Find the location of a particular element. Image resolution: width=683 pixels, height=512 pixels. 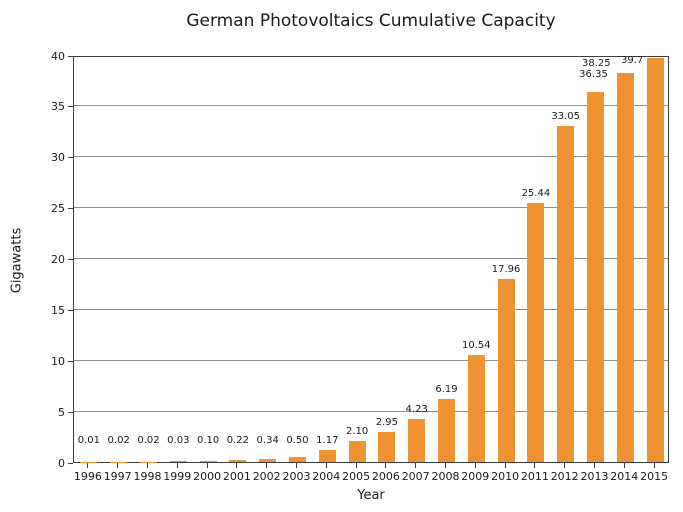

x-tick-label-2007: 2007 is located at coordinates (415, 476).